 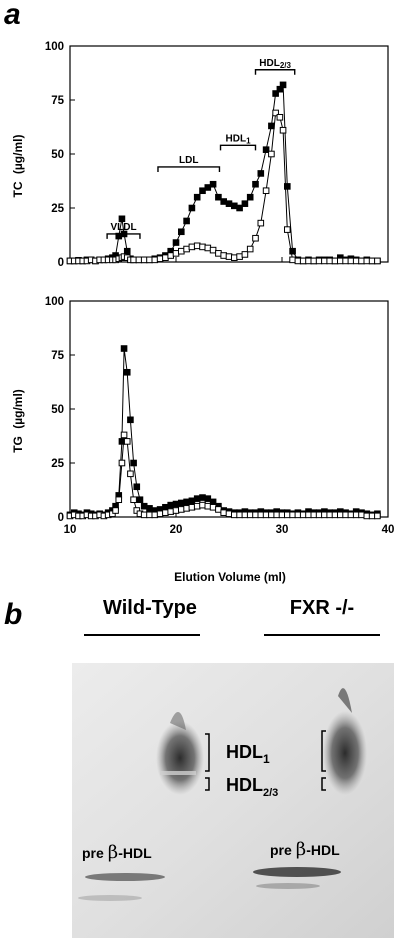 What do you see at coordinates (323, 850) in the screenshot?
I see `preb-right-suffix: -HDL` at bounding box center [323, 850].